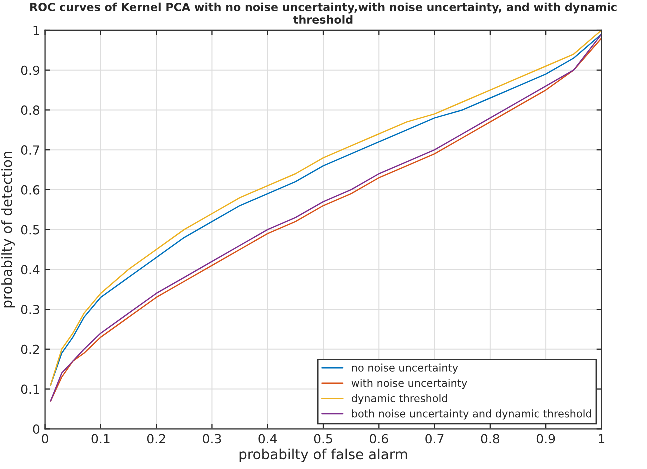  I want to click on y-tick-label: 1, so click(37, 31).